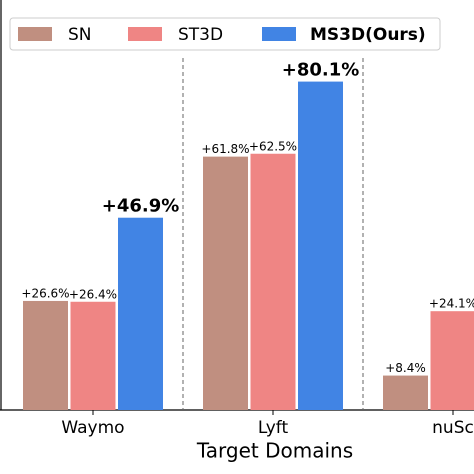 The image size is (474, 474). What do you see at coordinates (141, 206) in the screenshot?
I see `value-label: +46.9%` at bounding box center [141, 206].